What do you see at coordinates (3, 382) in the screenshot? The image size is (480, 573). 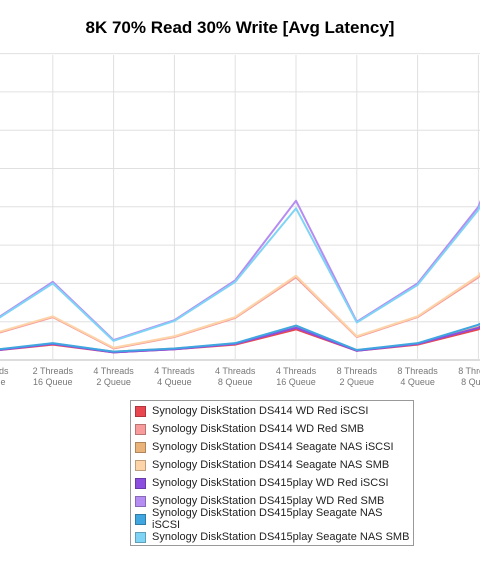 I see `x-tick-label: Queue` at bounding box center [3, 382].